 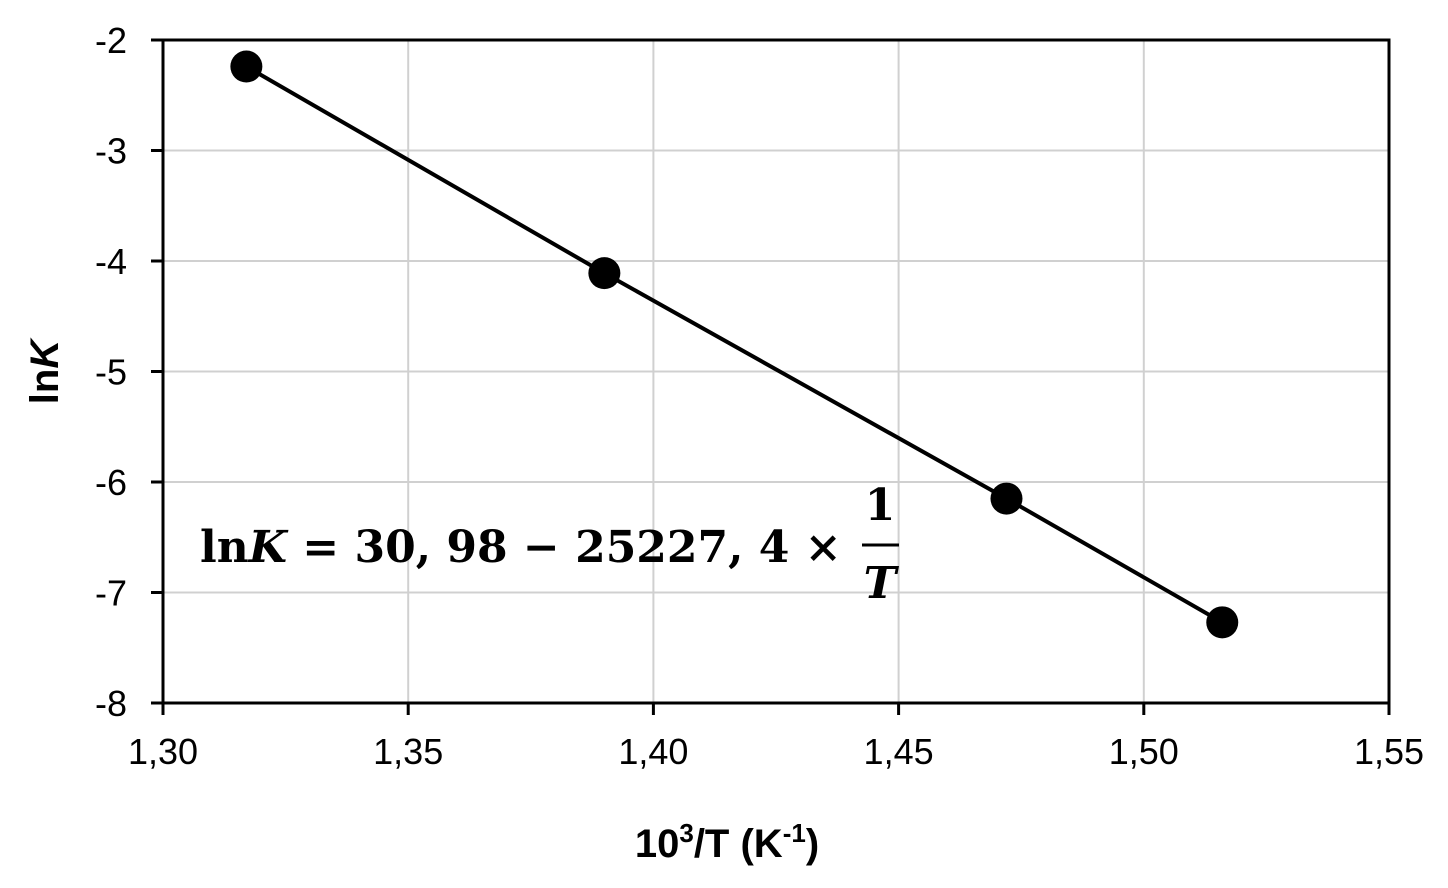 I want to click on y-axis-title: lnK, so click(x=45, y=371).